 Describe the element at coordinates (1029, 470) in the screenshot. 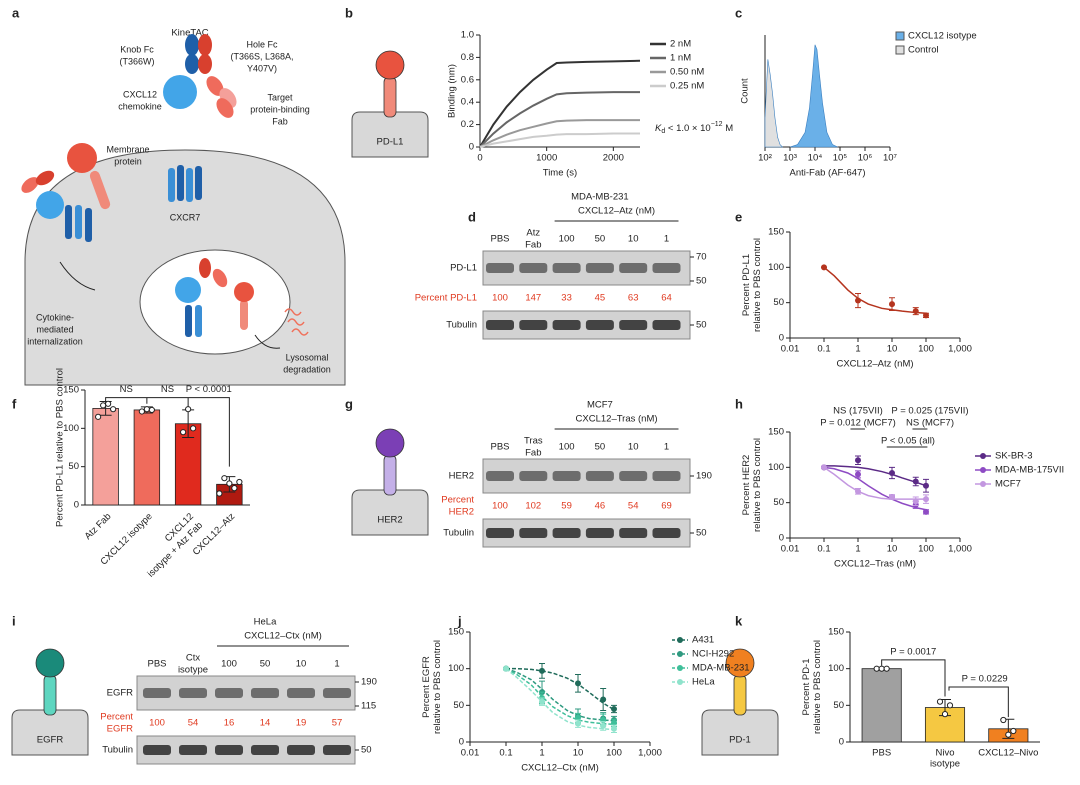

I see `legend-label: MDA-MB-175VII` at that location.